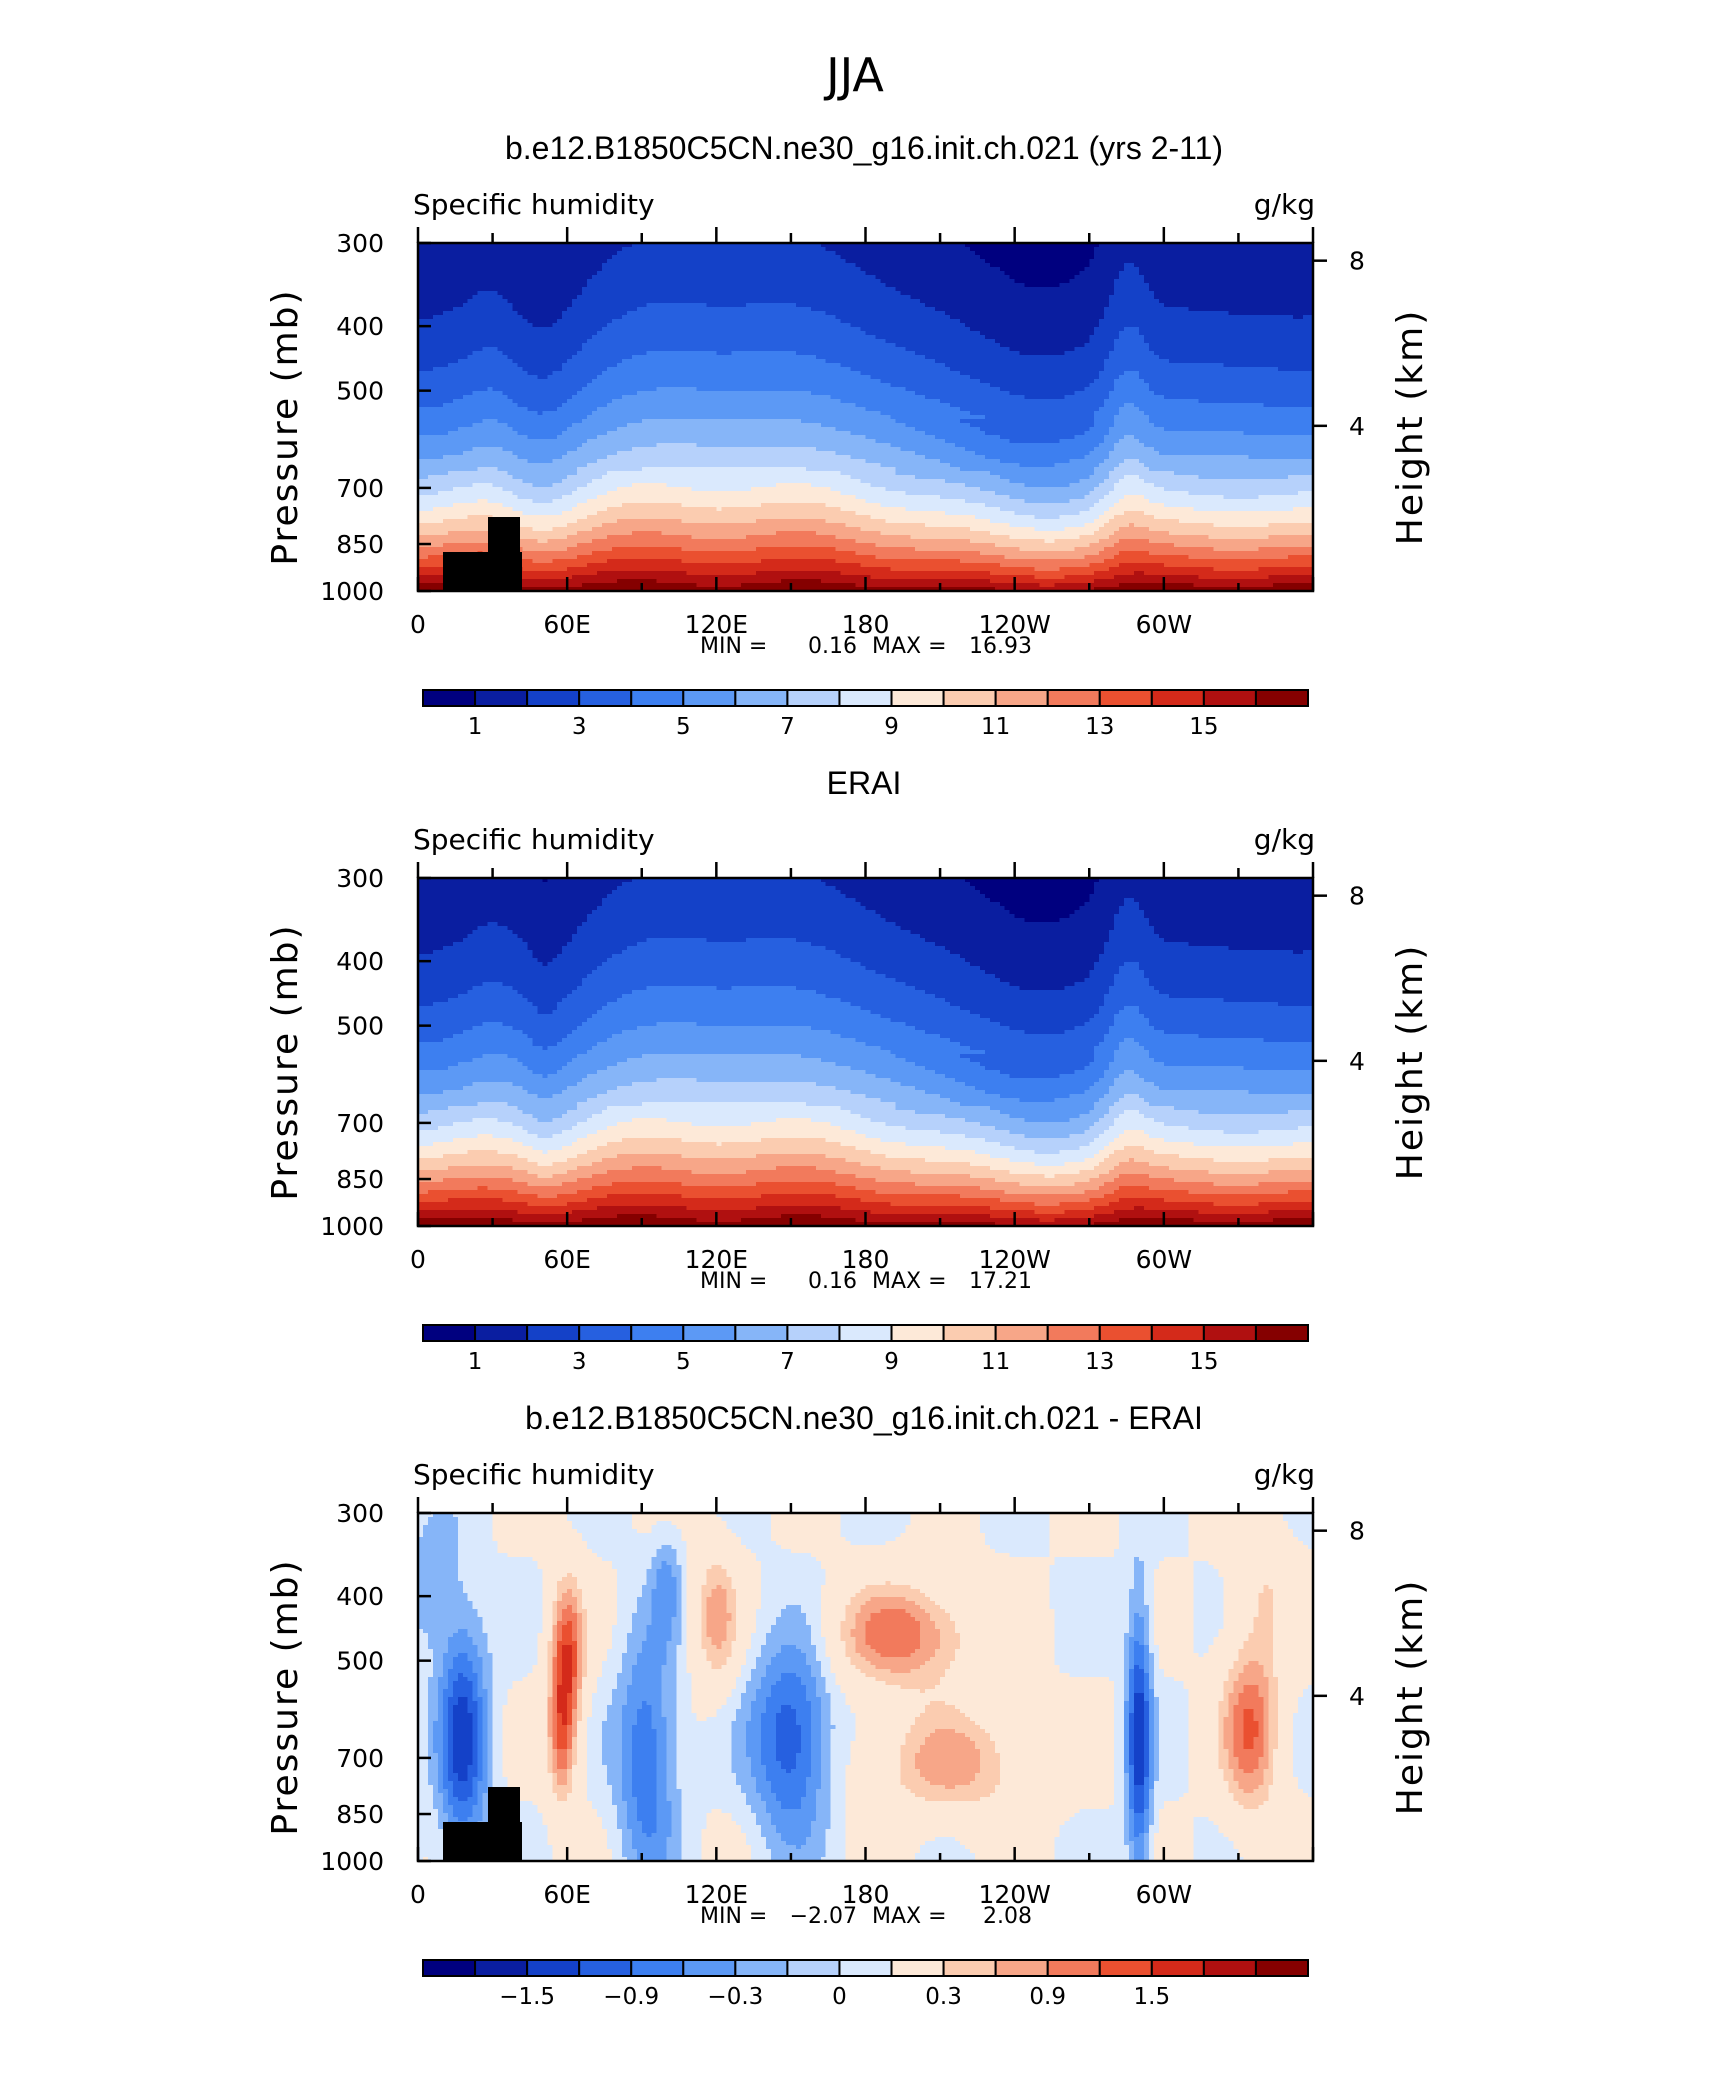 Image resolution: width=1710 pixels, height=2074 pixels. What do you see at coordinates (865, 714) in the screenshot?
I see `colorbar: 1 3 5 7 9 11 13 15` at bounding box center [865, 714].